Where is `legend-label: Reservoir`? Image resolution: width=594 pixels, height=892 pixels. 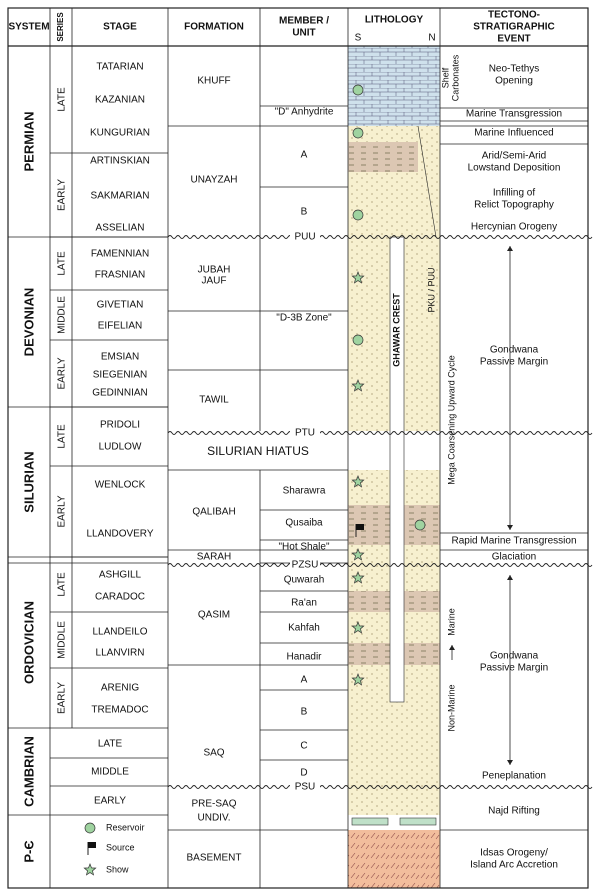
legend-label: Reservoir is located at coordinates (125, 827).